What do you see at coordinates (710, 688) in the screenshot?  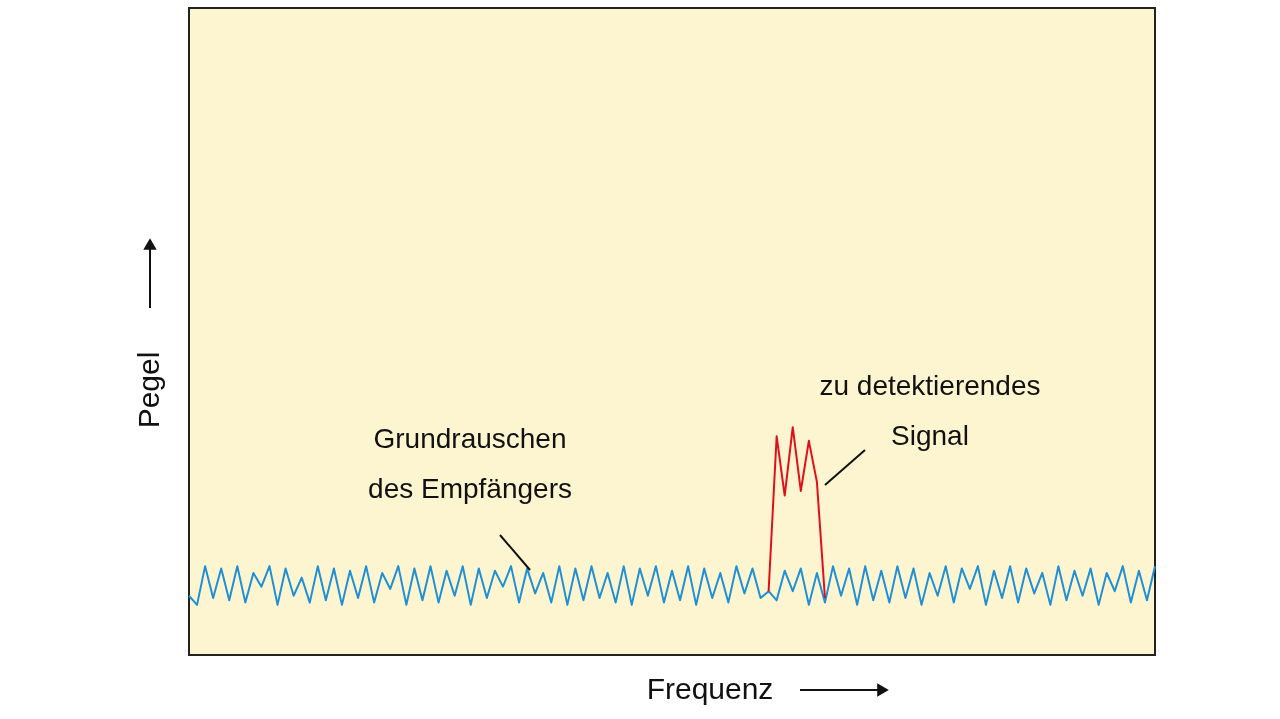 I see `x-axis-title: Frequenz` at bounding box center [710, 688].